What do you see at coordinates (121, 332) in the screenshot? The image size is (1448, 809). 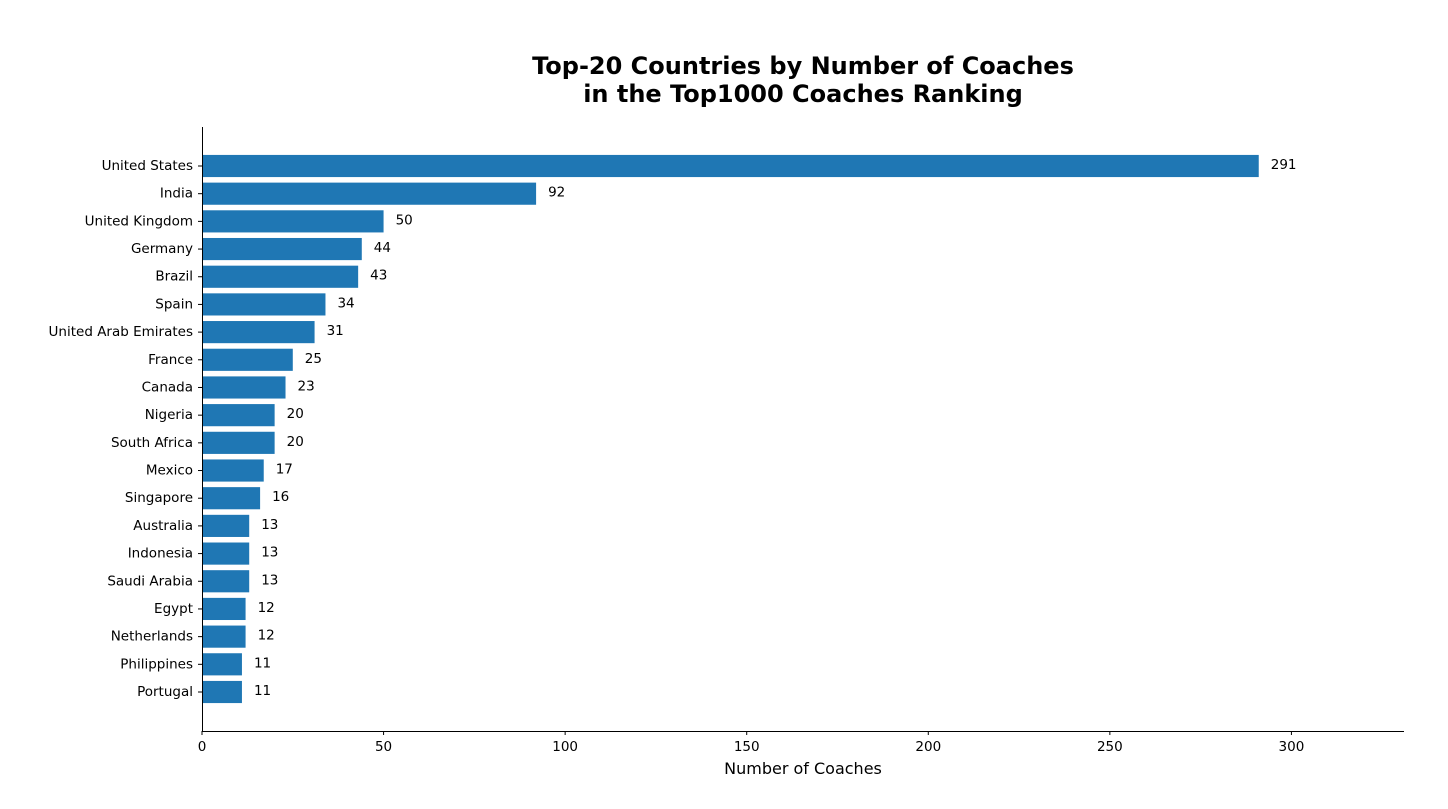 I see `y-tick-label: United Arab Emirates` at bounding box center [121, 332].